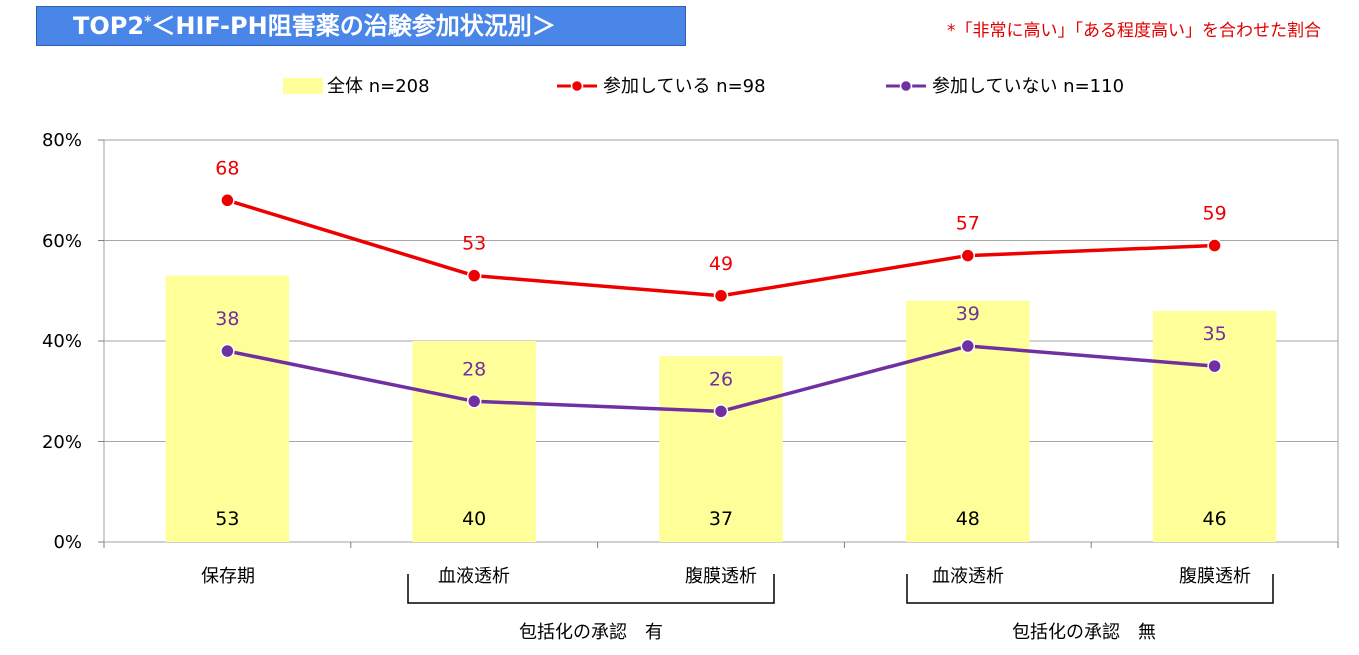 The image size is (1359, 655). What do you see at coordinates (591, 632) in the screenshot?
I see `group-label: 包括化の承認 有` at bounding box center [591, 632].